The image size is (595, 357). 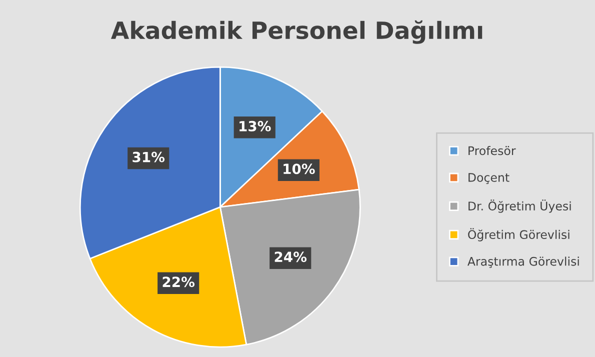 I want to click on legend-label: Araştırma Görevlisi, so click(x=523, y=262).